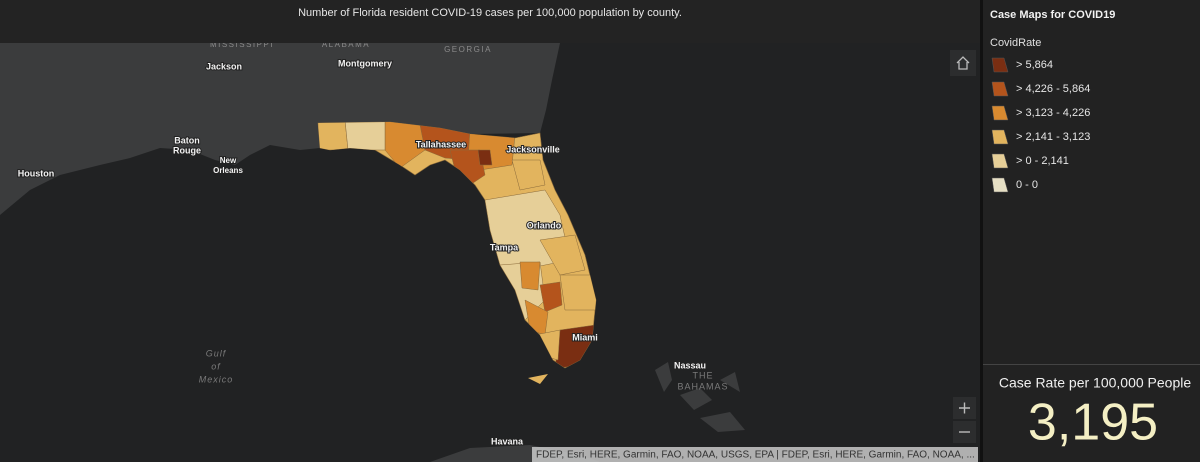 The height and width of the screenshot is (462, 1200). I want to click on attribution-bar, so click(755, 454).